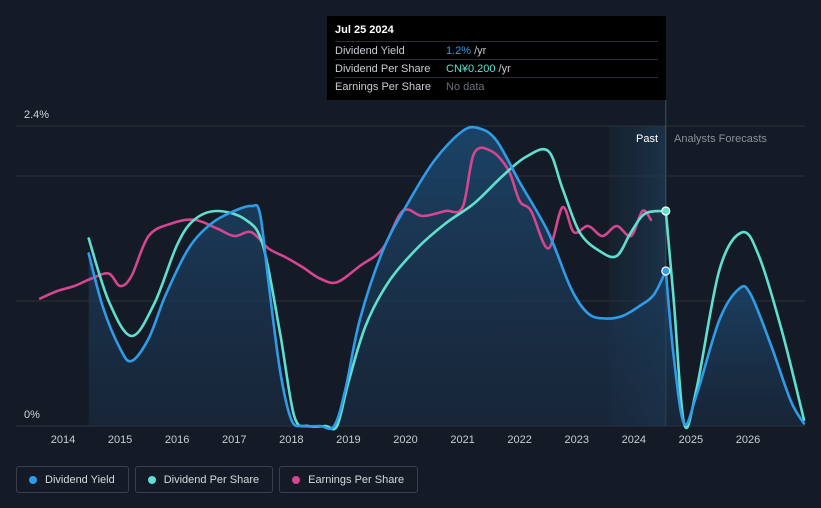 The width and height of the screenshot is (821, 508). I want to click on x-tick-label: 2019, so click(348, 440).